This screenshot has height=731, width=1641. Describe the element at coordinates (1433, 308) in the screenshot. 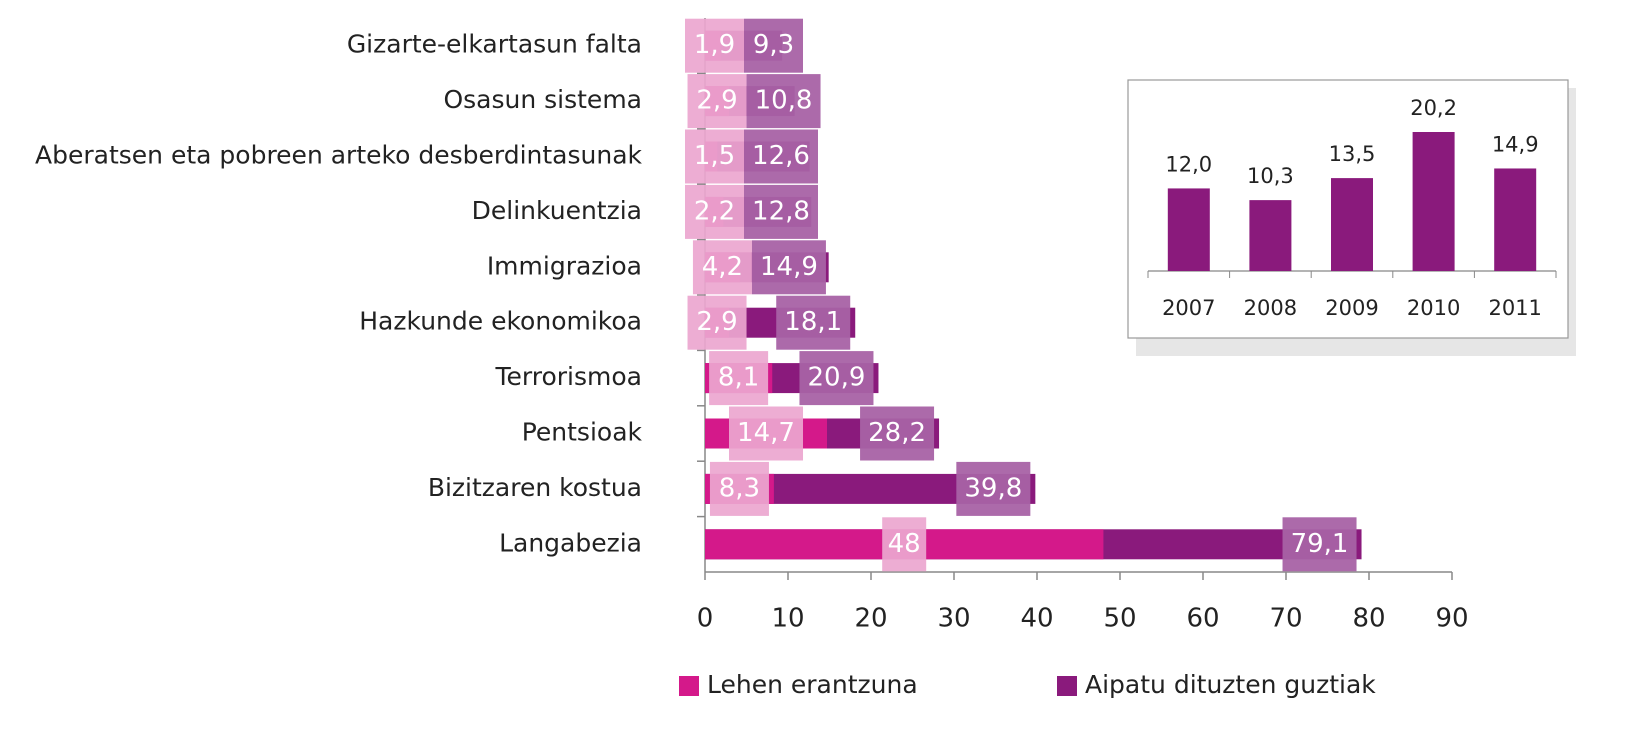

I see `x-tick-label: 2010` at that location.